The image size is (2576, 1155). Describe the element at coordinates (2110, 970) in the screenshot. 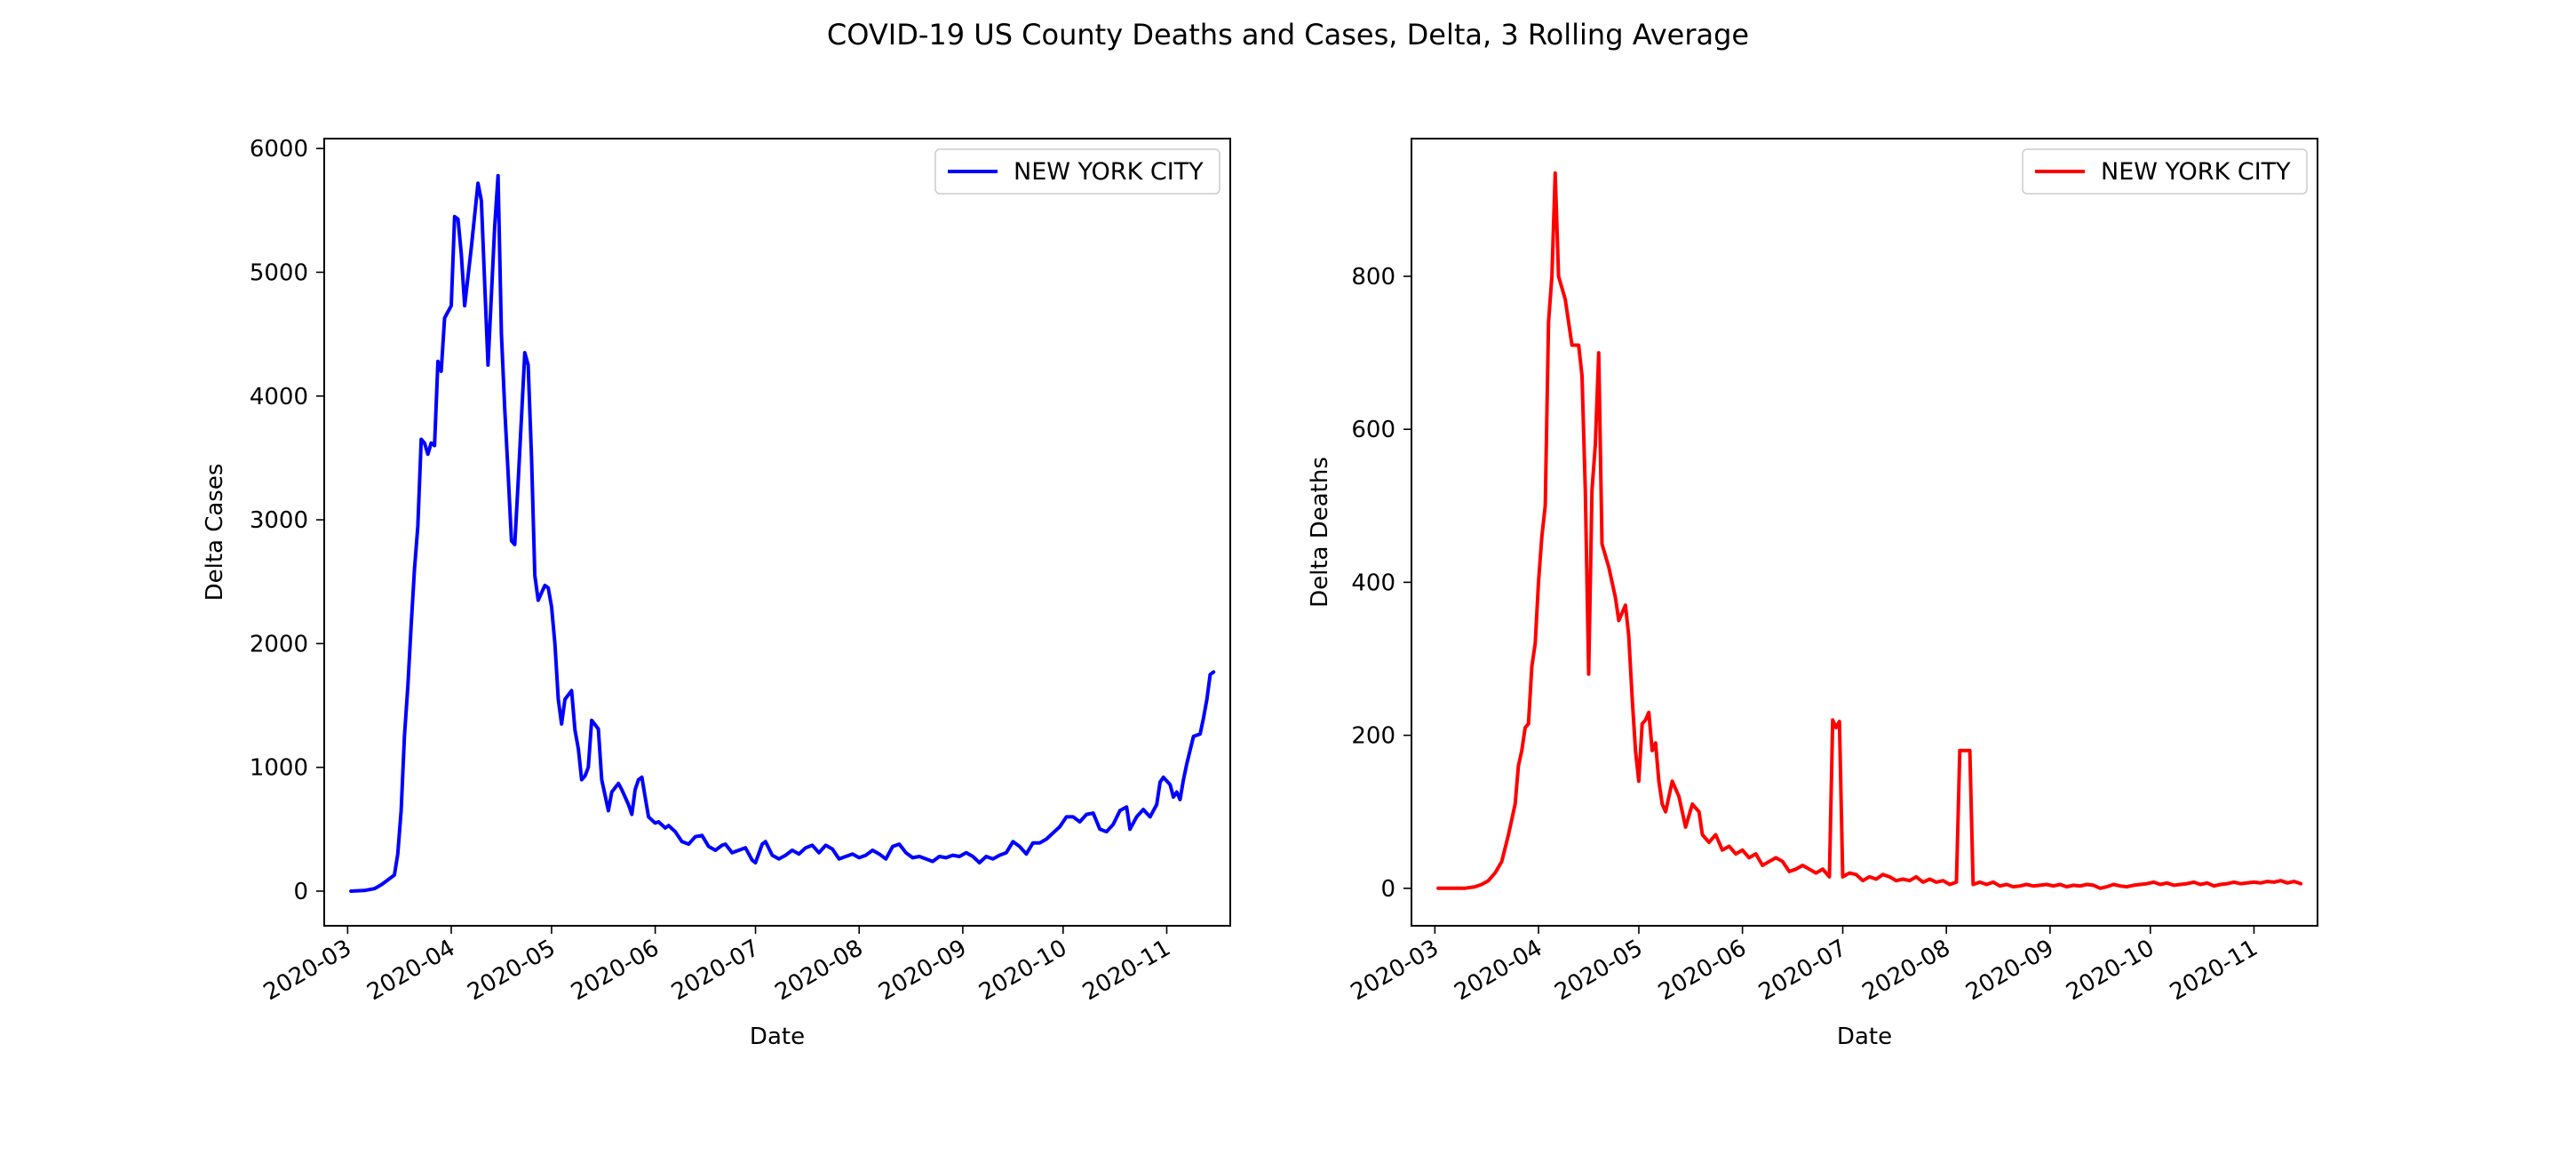

I see `deaths-x-tick-label: 2020-10` at that location.